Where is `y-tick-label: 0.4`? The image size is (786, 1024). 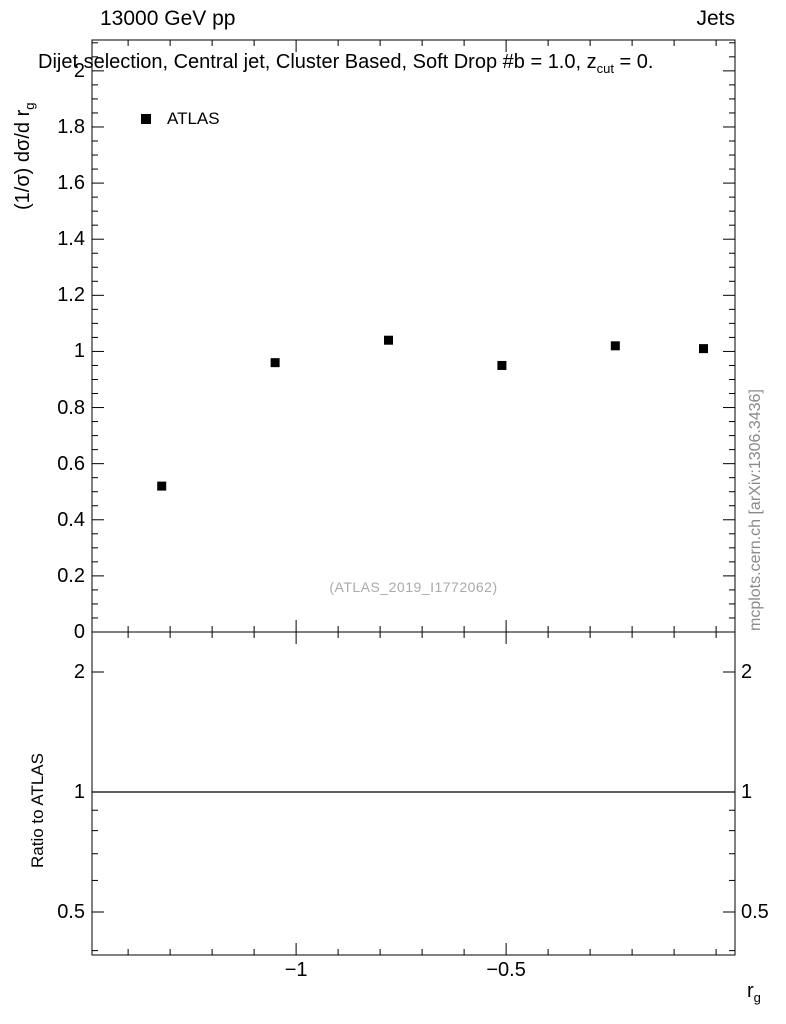 y-tick-label: 0.4 is located at coordinates (71, 519).